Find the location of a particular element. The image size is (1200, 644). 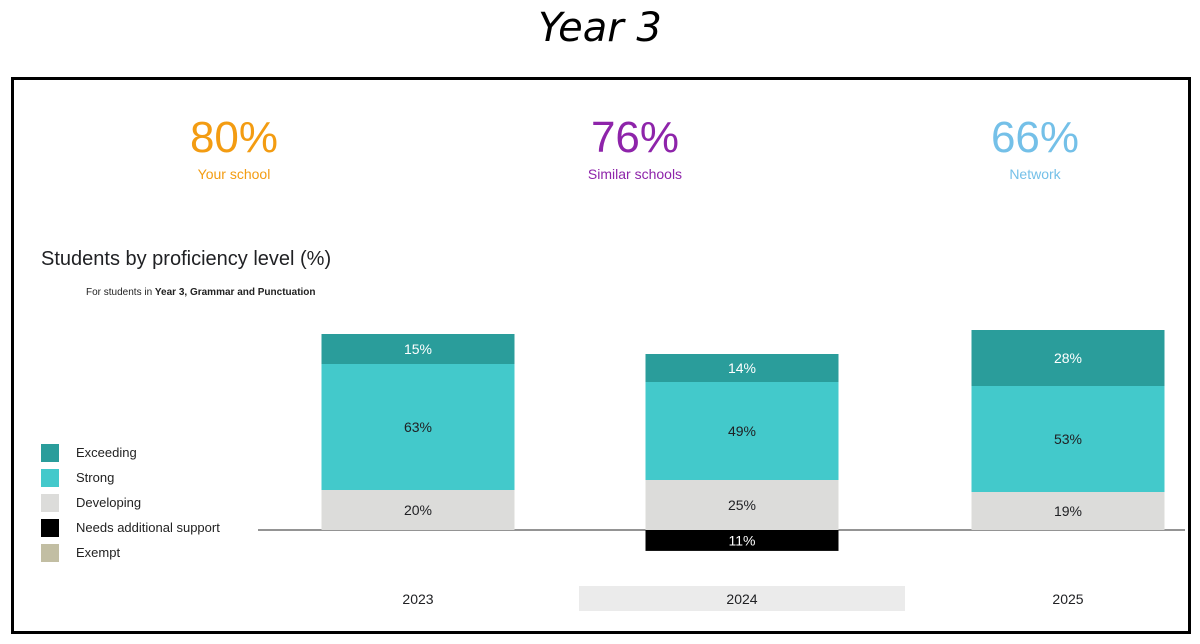

bar-developing-2024 is located at coordinates (742, 505).